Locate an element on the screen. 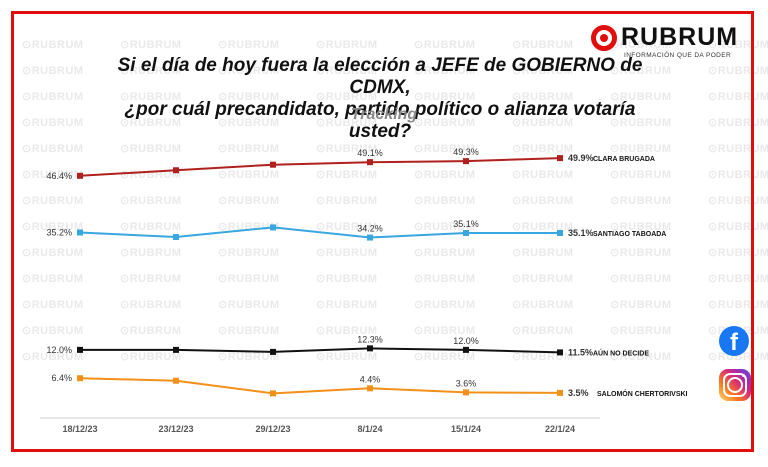 This screenshot has width=768, height=467. data-label: 11.5% is located at coordinates (580, 352).